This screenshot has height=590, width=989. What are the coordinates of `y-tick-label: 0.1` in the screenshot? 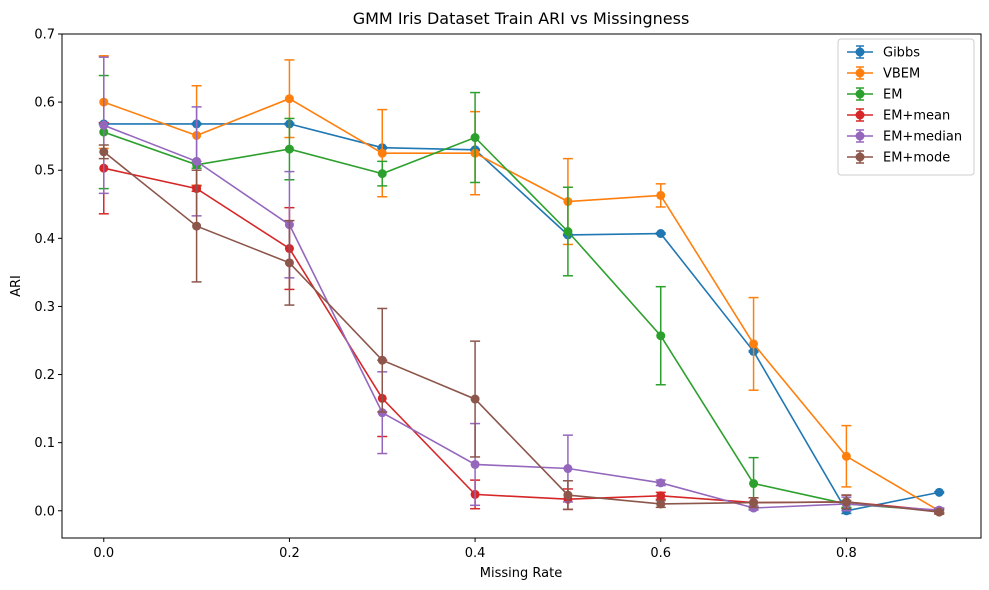 It's located at (44, 443).